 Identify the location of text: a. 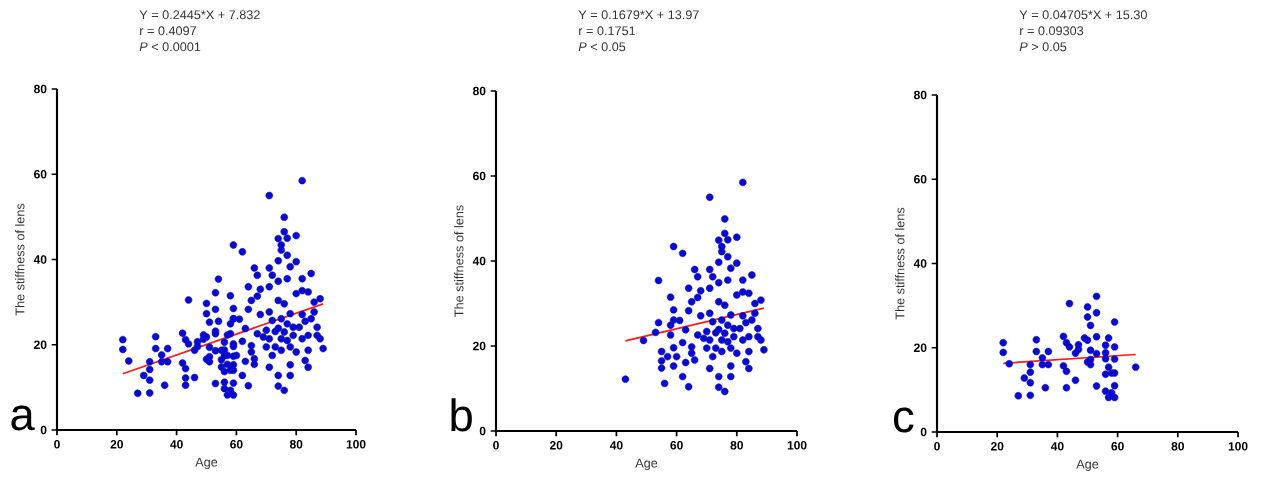
(23, 418).